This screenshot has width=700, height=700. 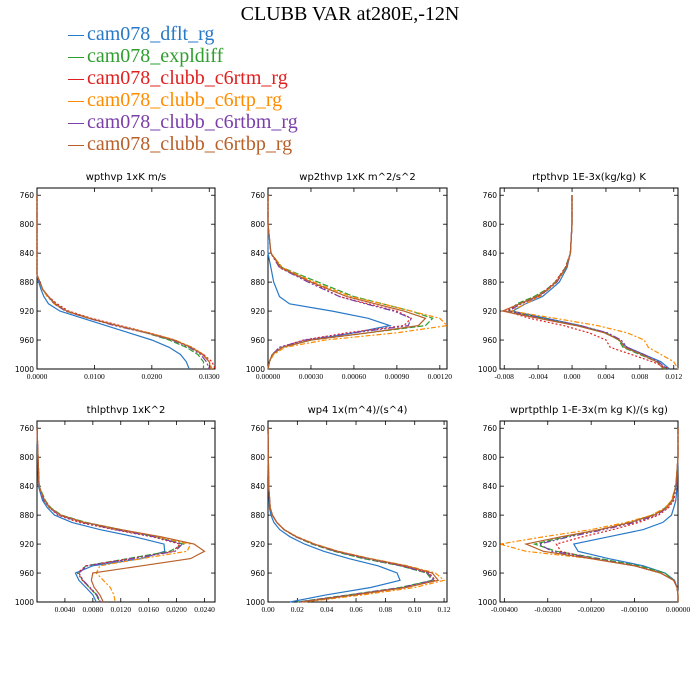 I want to click on x-tick-label: 0.12, so click(x=444, y=609).